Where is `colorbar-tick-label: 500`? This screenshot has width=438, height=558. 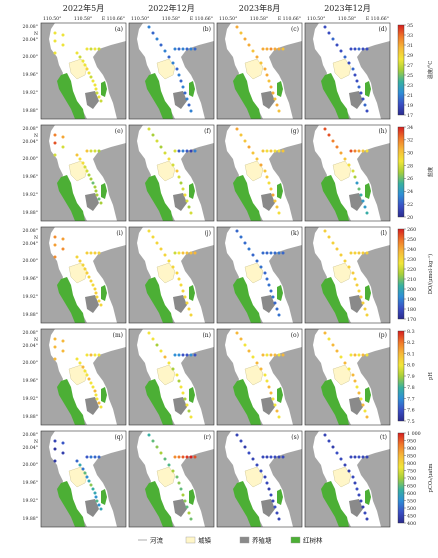 colorbar-tick-label: 500 is located at coordinates (411, 509).